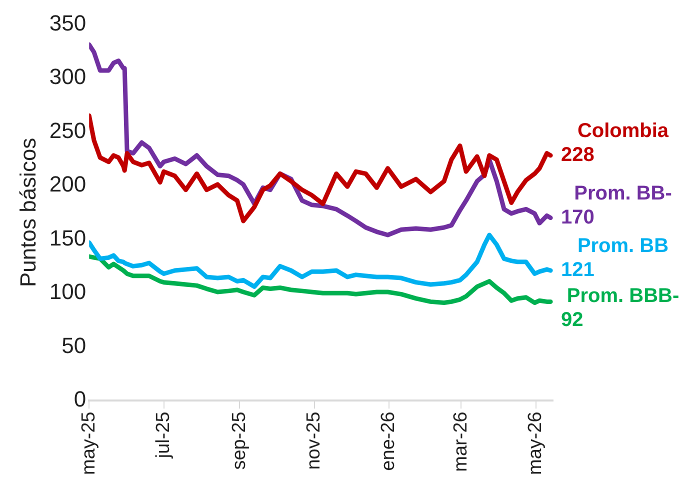  I want to click on series-label: Prom. BB, so click(623, 246).